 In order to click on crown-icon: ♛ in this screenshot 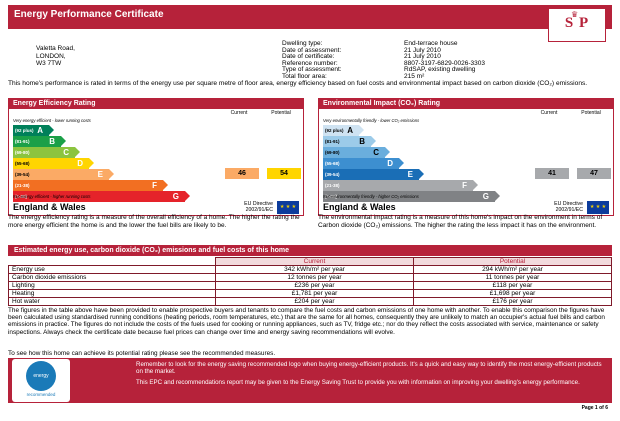, I will do `click(575, 14)`.